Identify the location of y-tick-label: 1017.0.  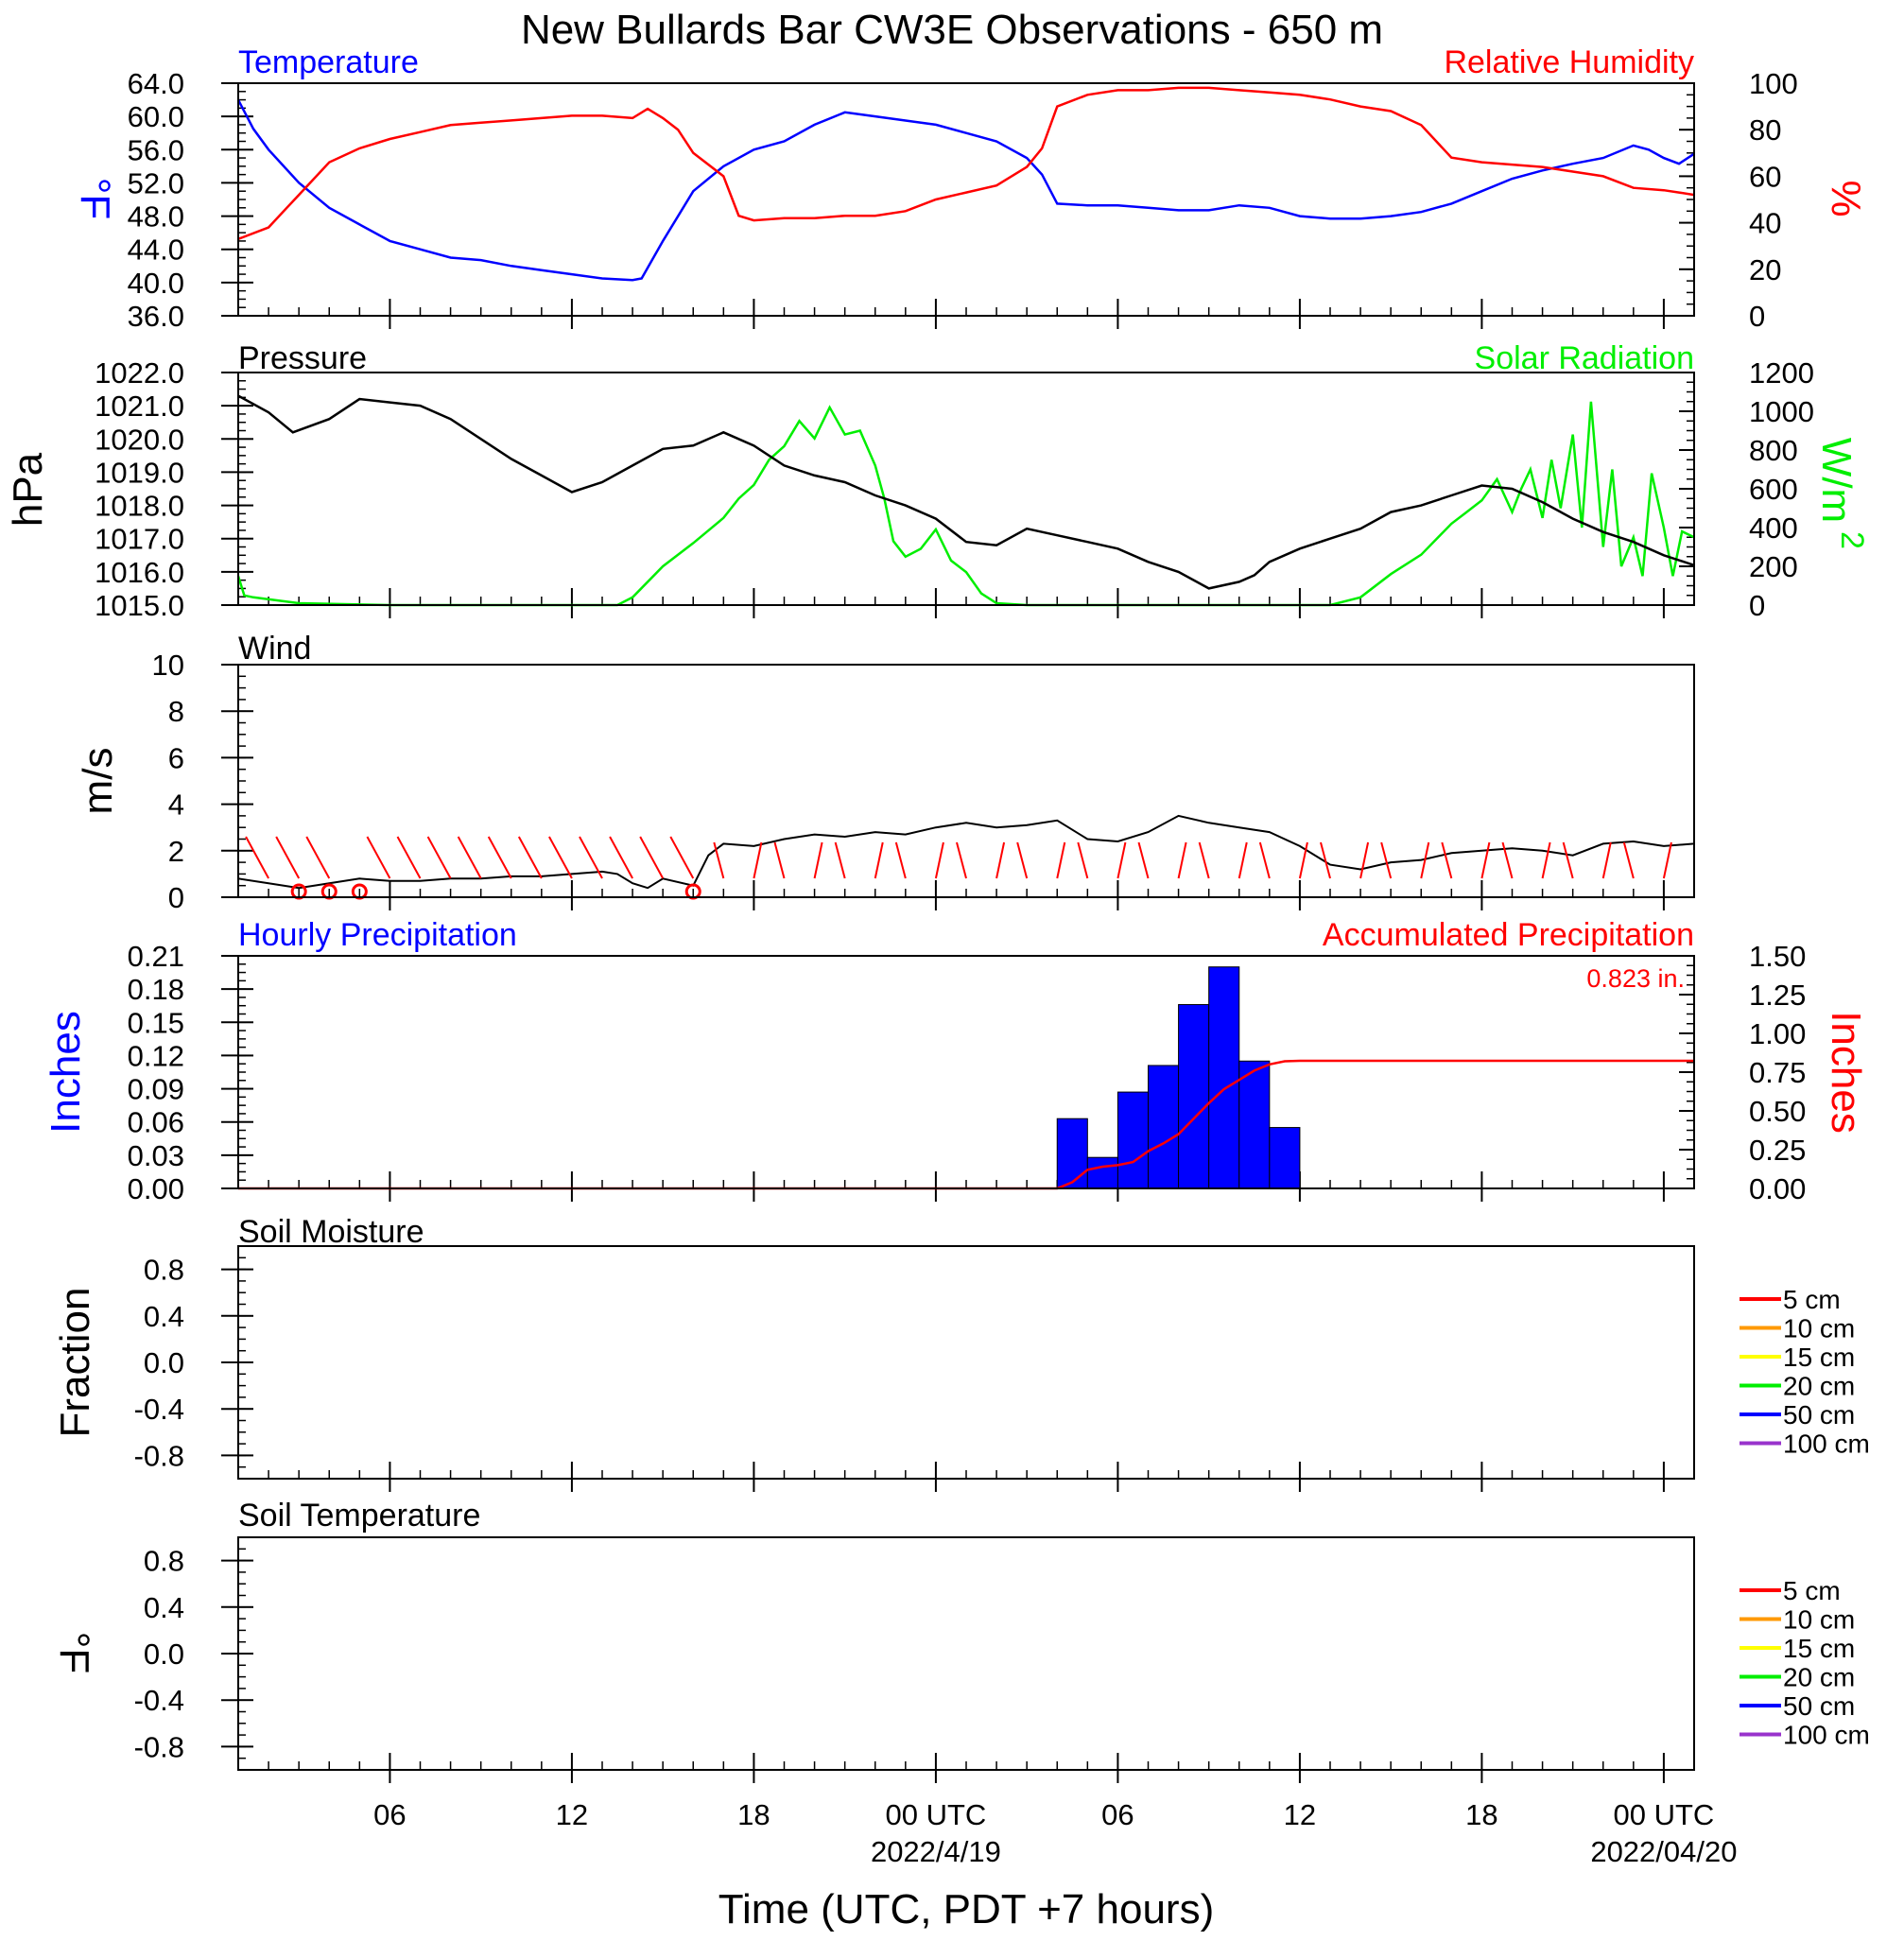
(139, 539).